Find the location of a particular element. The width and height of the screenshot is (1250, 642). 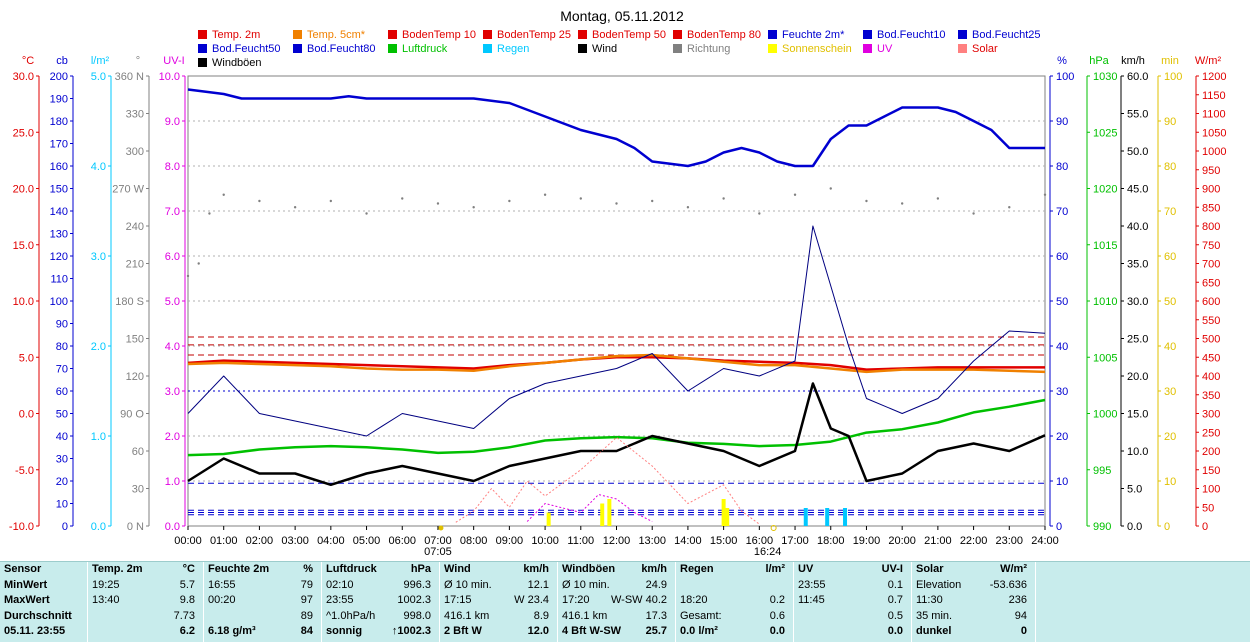

axis-tick-label: 20 is located at coordinates (1062, 437).